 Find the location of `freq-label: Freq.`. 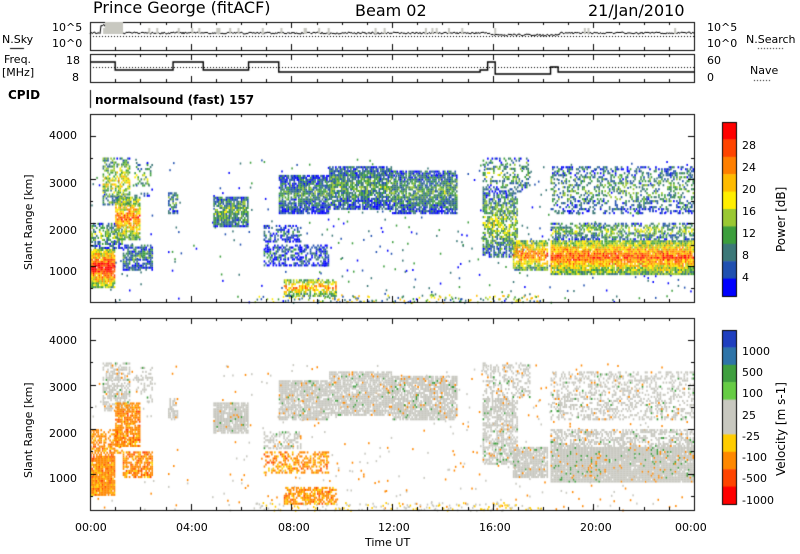

freq-label: Freq. is located at coordinates (18, 59).